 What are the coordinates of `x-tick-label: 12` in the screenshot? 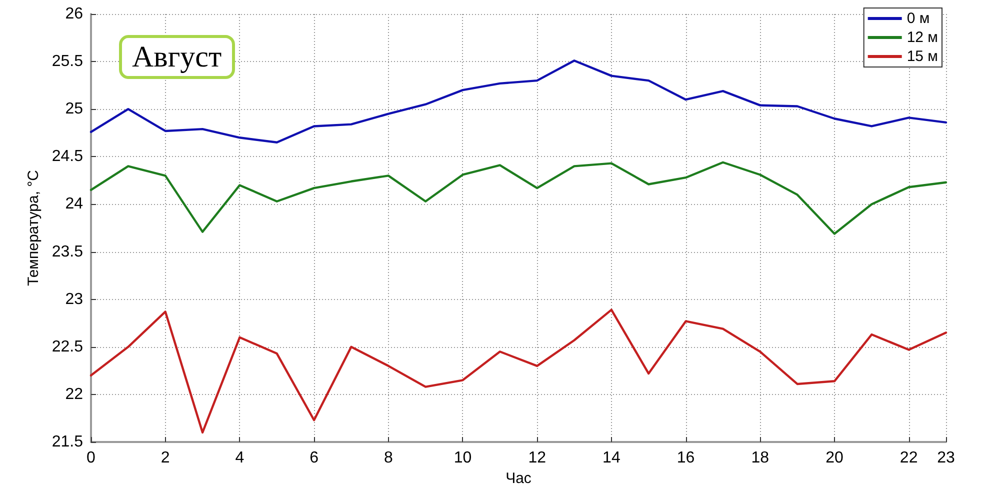 It's located at (537, 458).